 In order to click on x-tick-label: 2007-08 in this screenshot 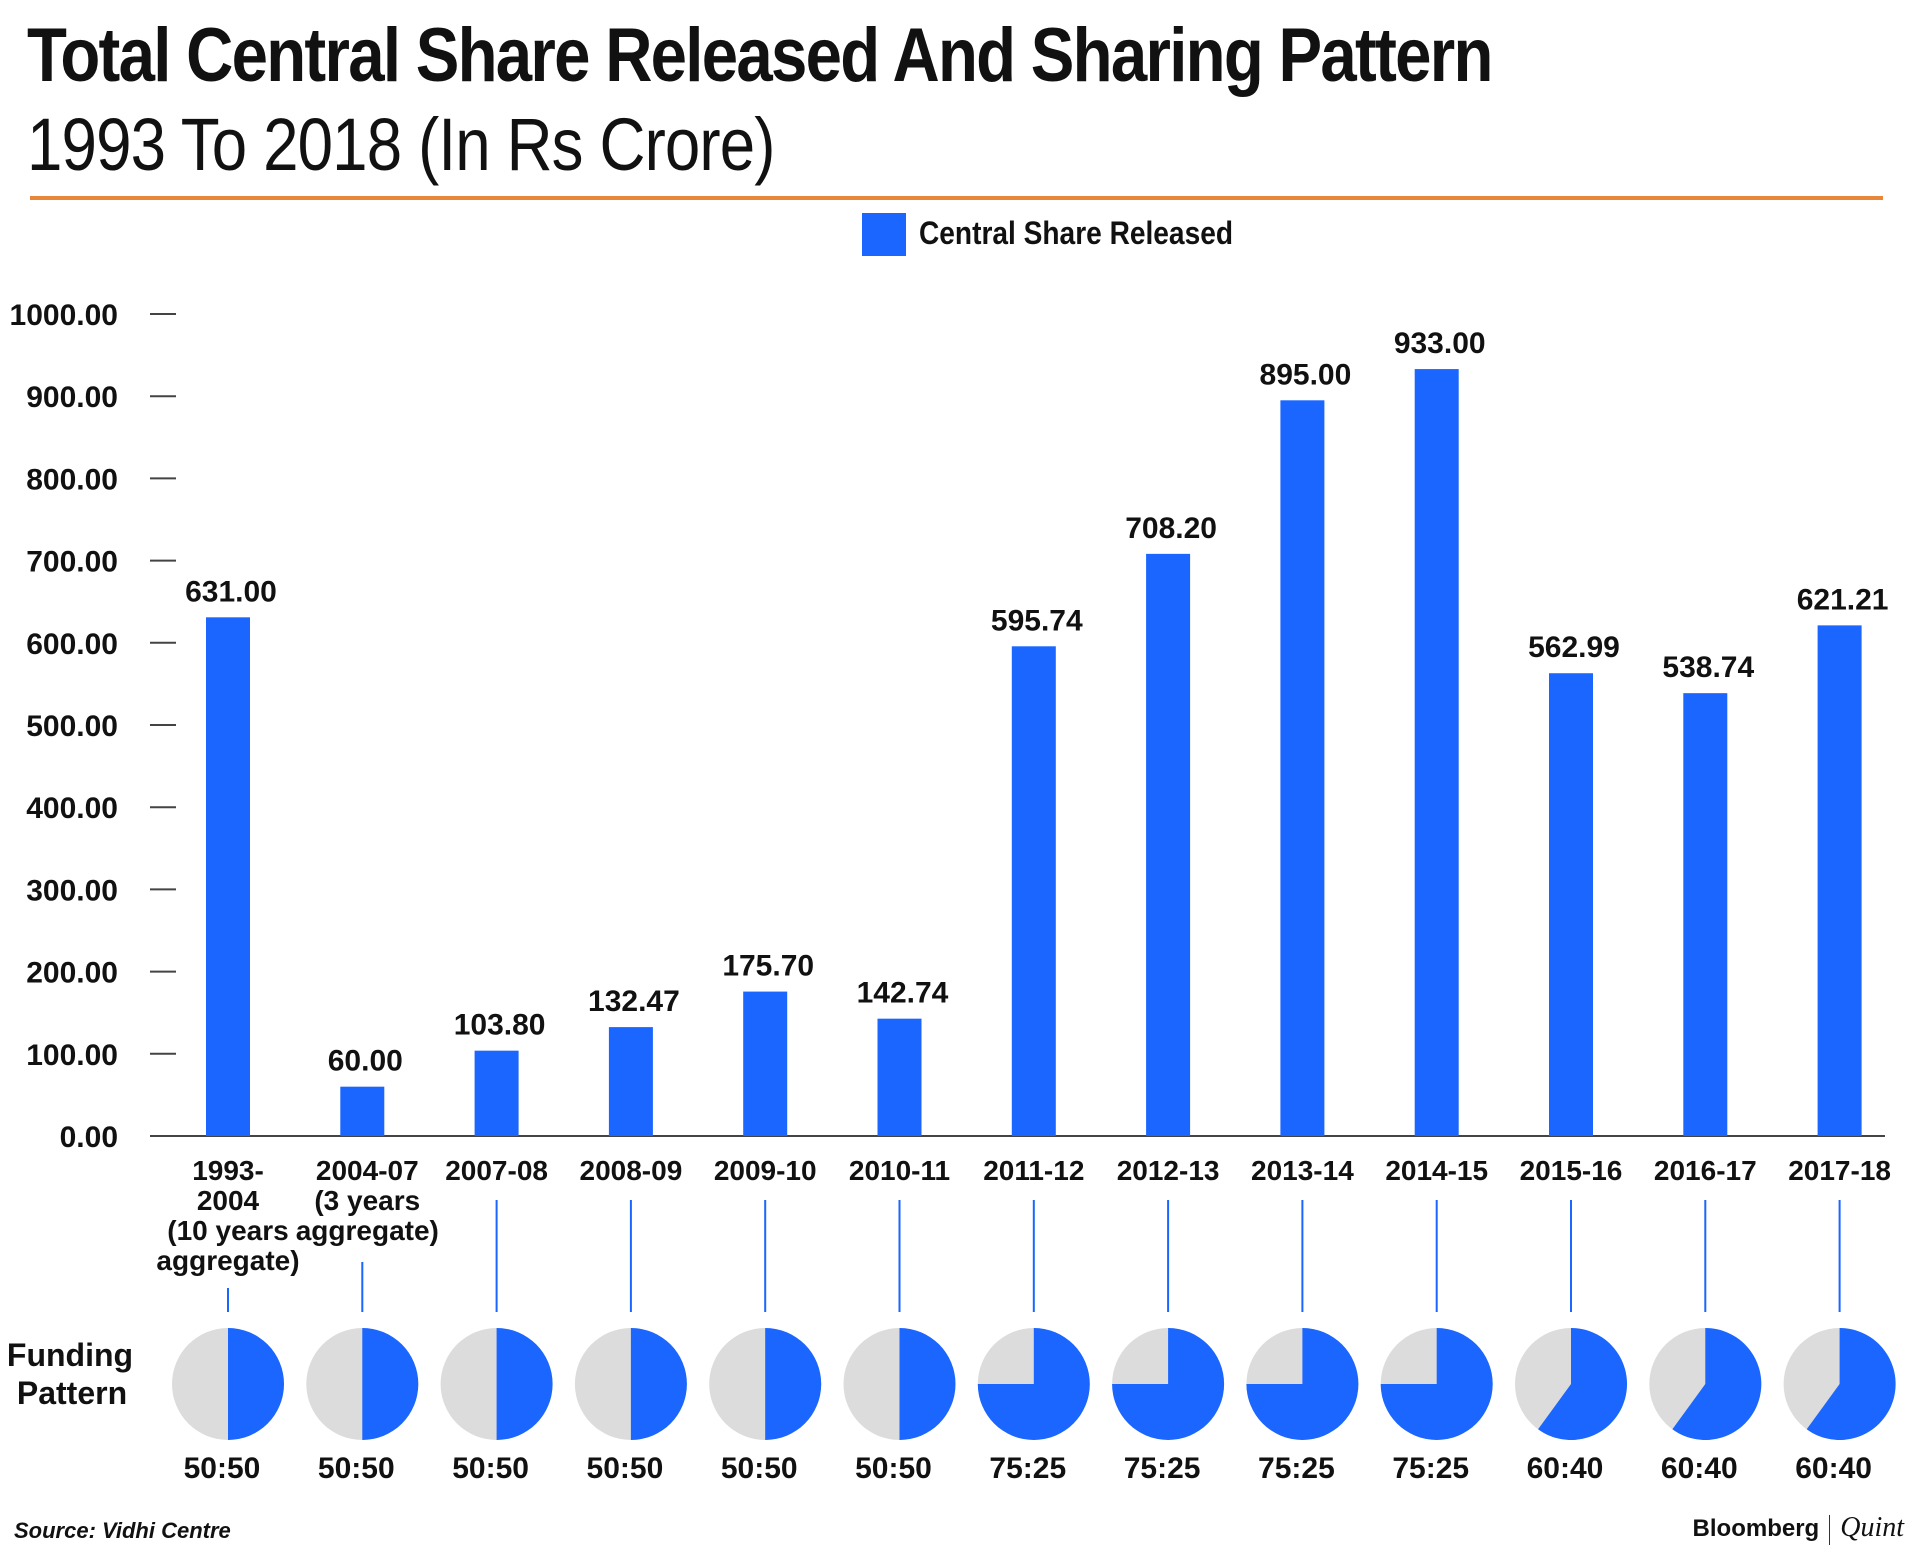, I will do `click(496, 1170)`.